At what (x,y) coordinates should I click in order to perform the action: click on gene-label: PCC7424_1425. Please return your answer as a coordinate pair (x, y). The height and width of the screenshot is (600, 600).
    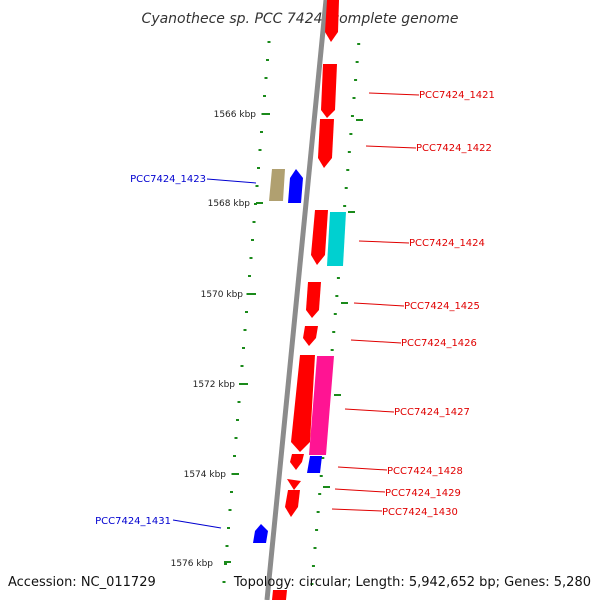
    Looking at the image, I should click on (442, 306).